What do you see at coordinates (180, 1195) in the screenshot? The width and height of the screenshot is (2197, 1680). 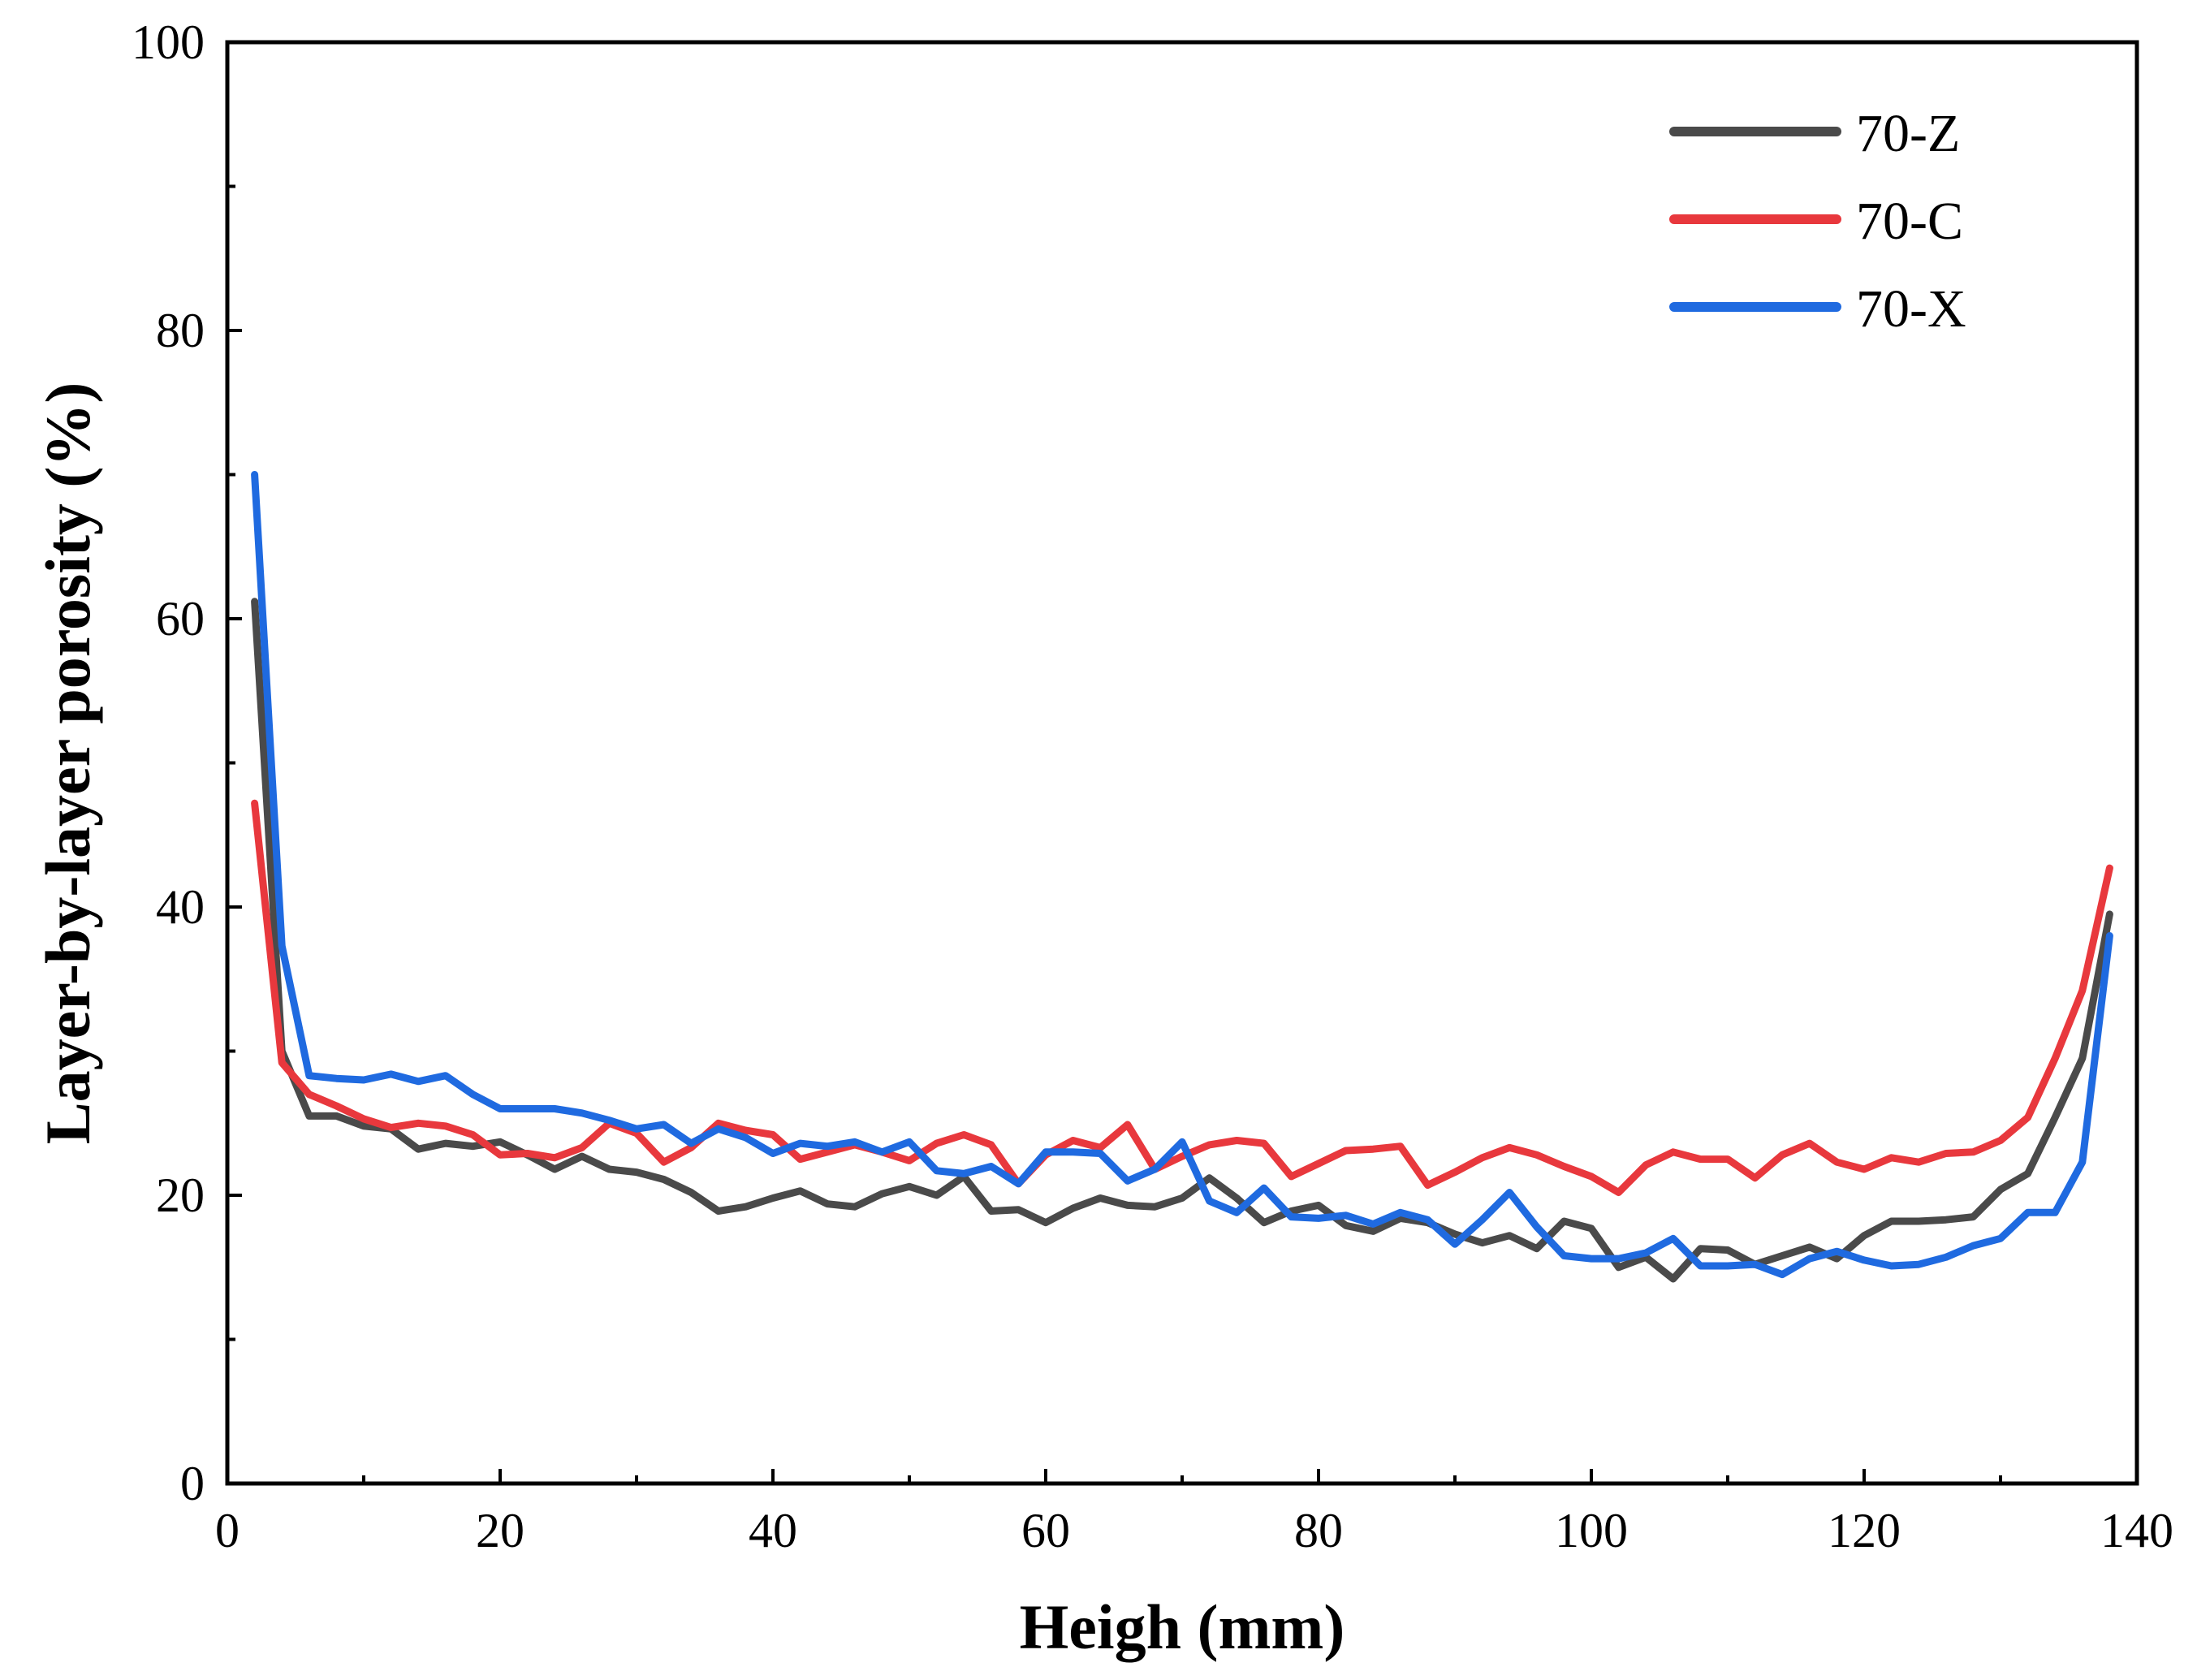 I see `y-tick-label: 20` at bounding box center [180, 1195].